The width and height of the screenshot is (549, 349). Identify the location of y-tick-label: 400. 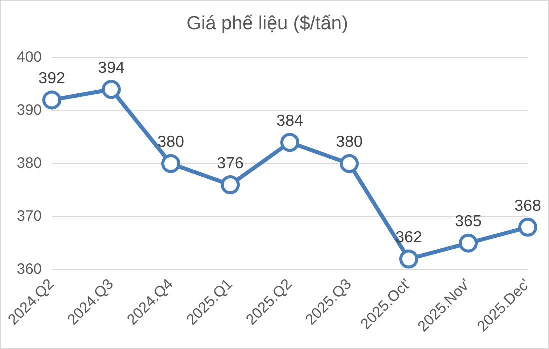
(29, 57).